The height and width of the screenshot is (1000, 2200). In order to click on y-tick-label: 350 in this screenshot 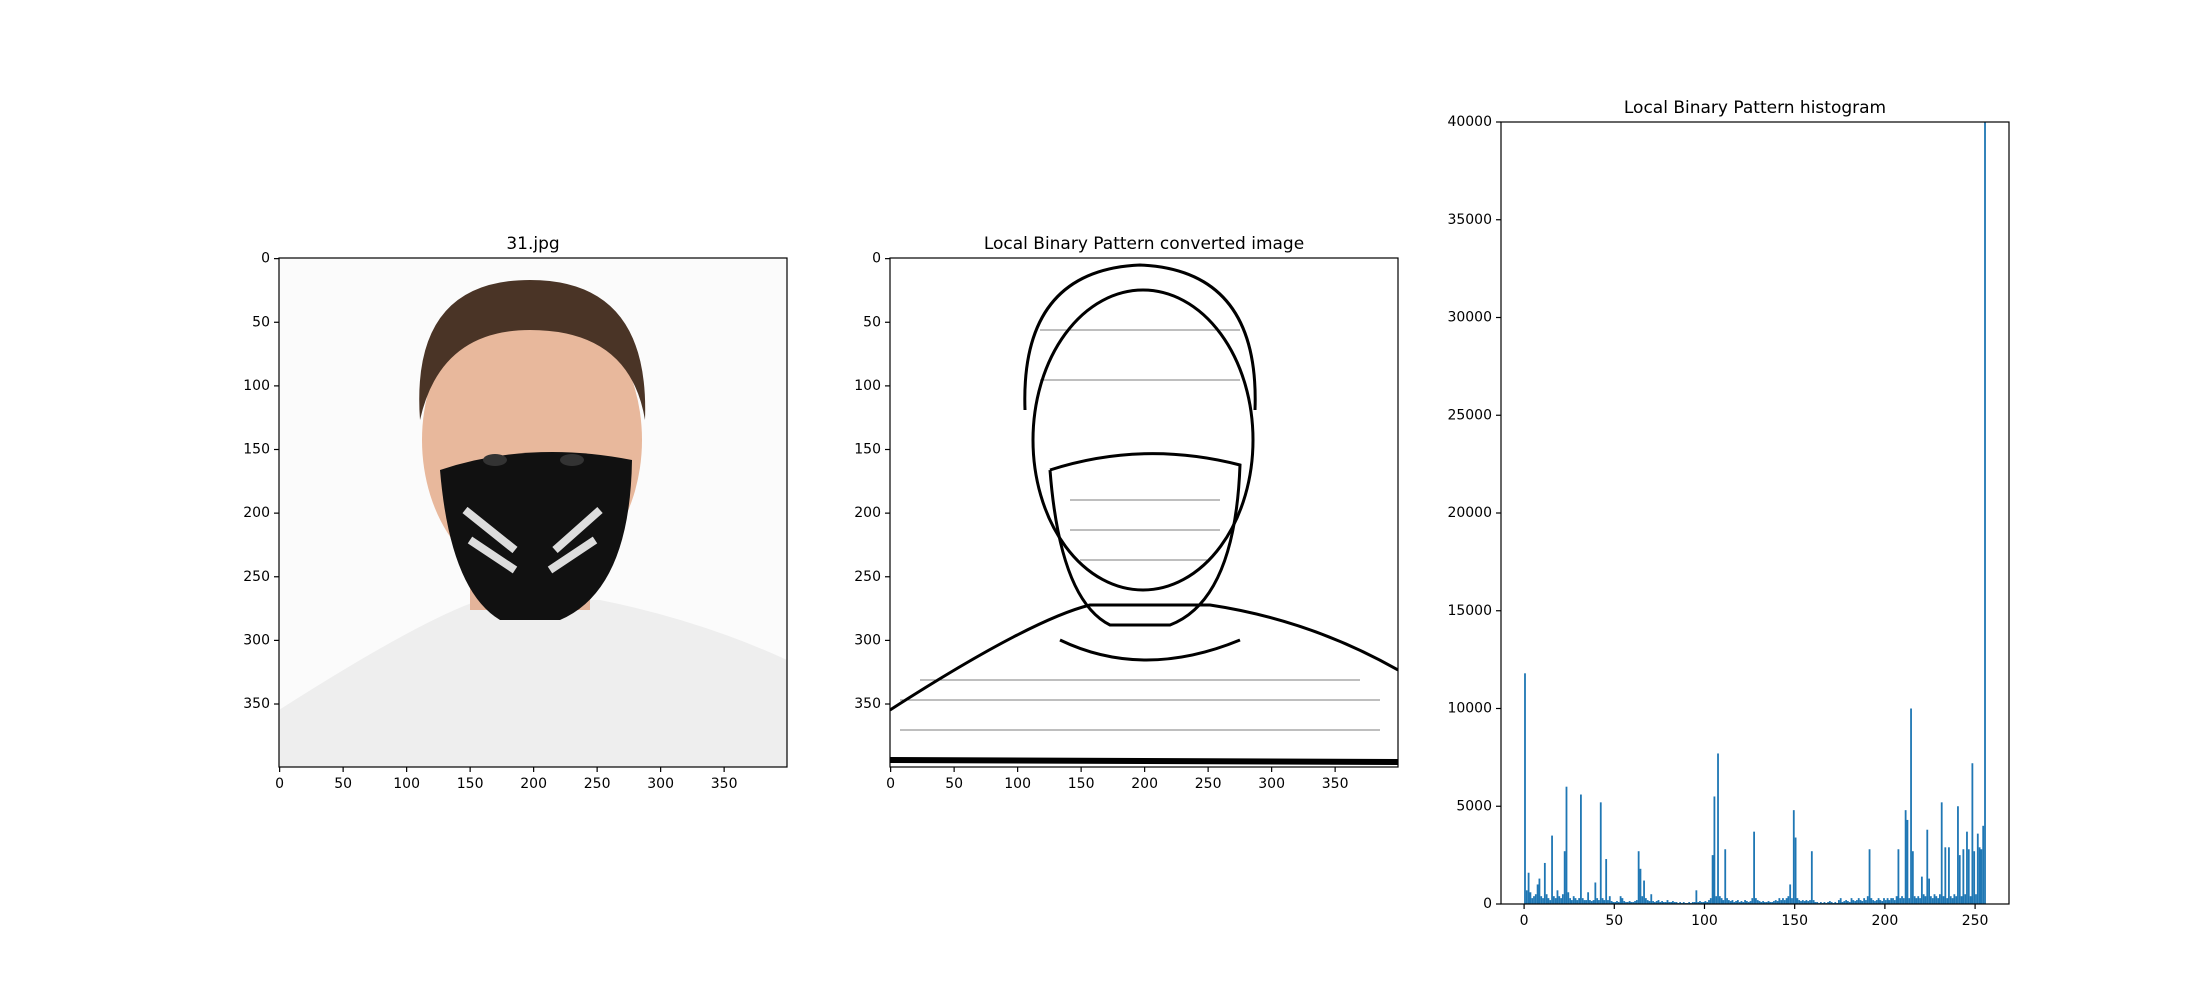, I will do `click(256, 704)`.